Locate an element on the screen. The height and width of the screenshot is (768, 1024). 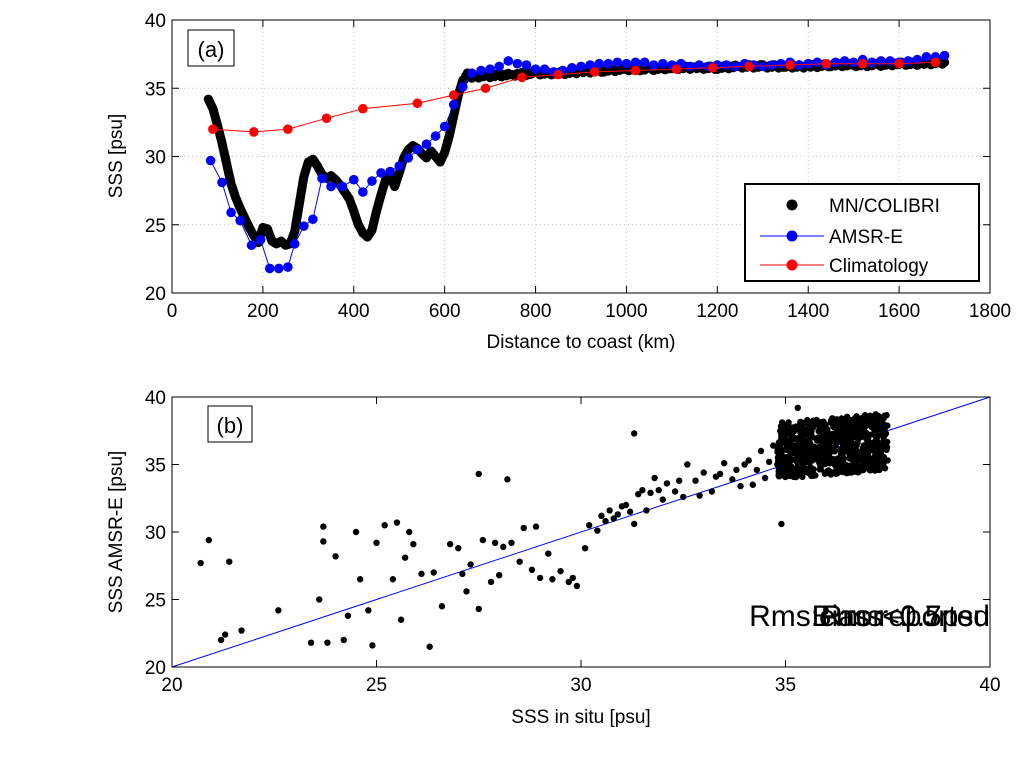
b-ytick-label-35: 35 is located at coordinates (155, 466).